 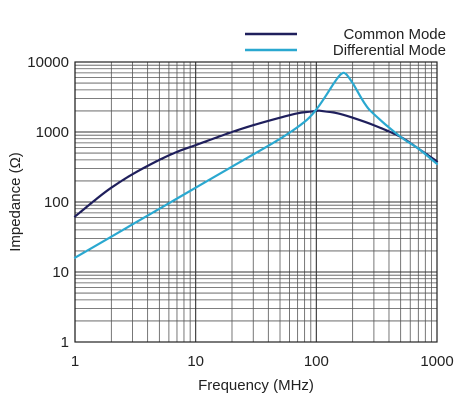 I want to click on x-tick-label: 100, so click(x=316, y=361).